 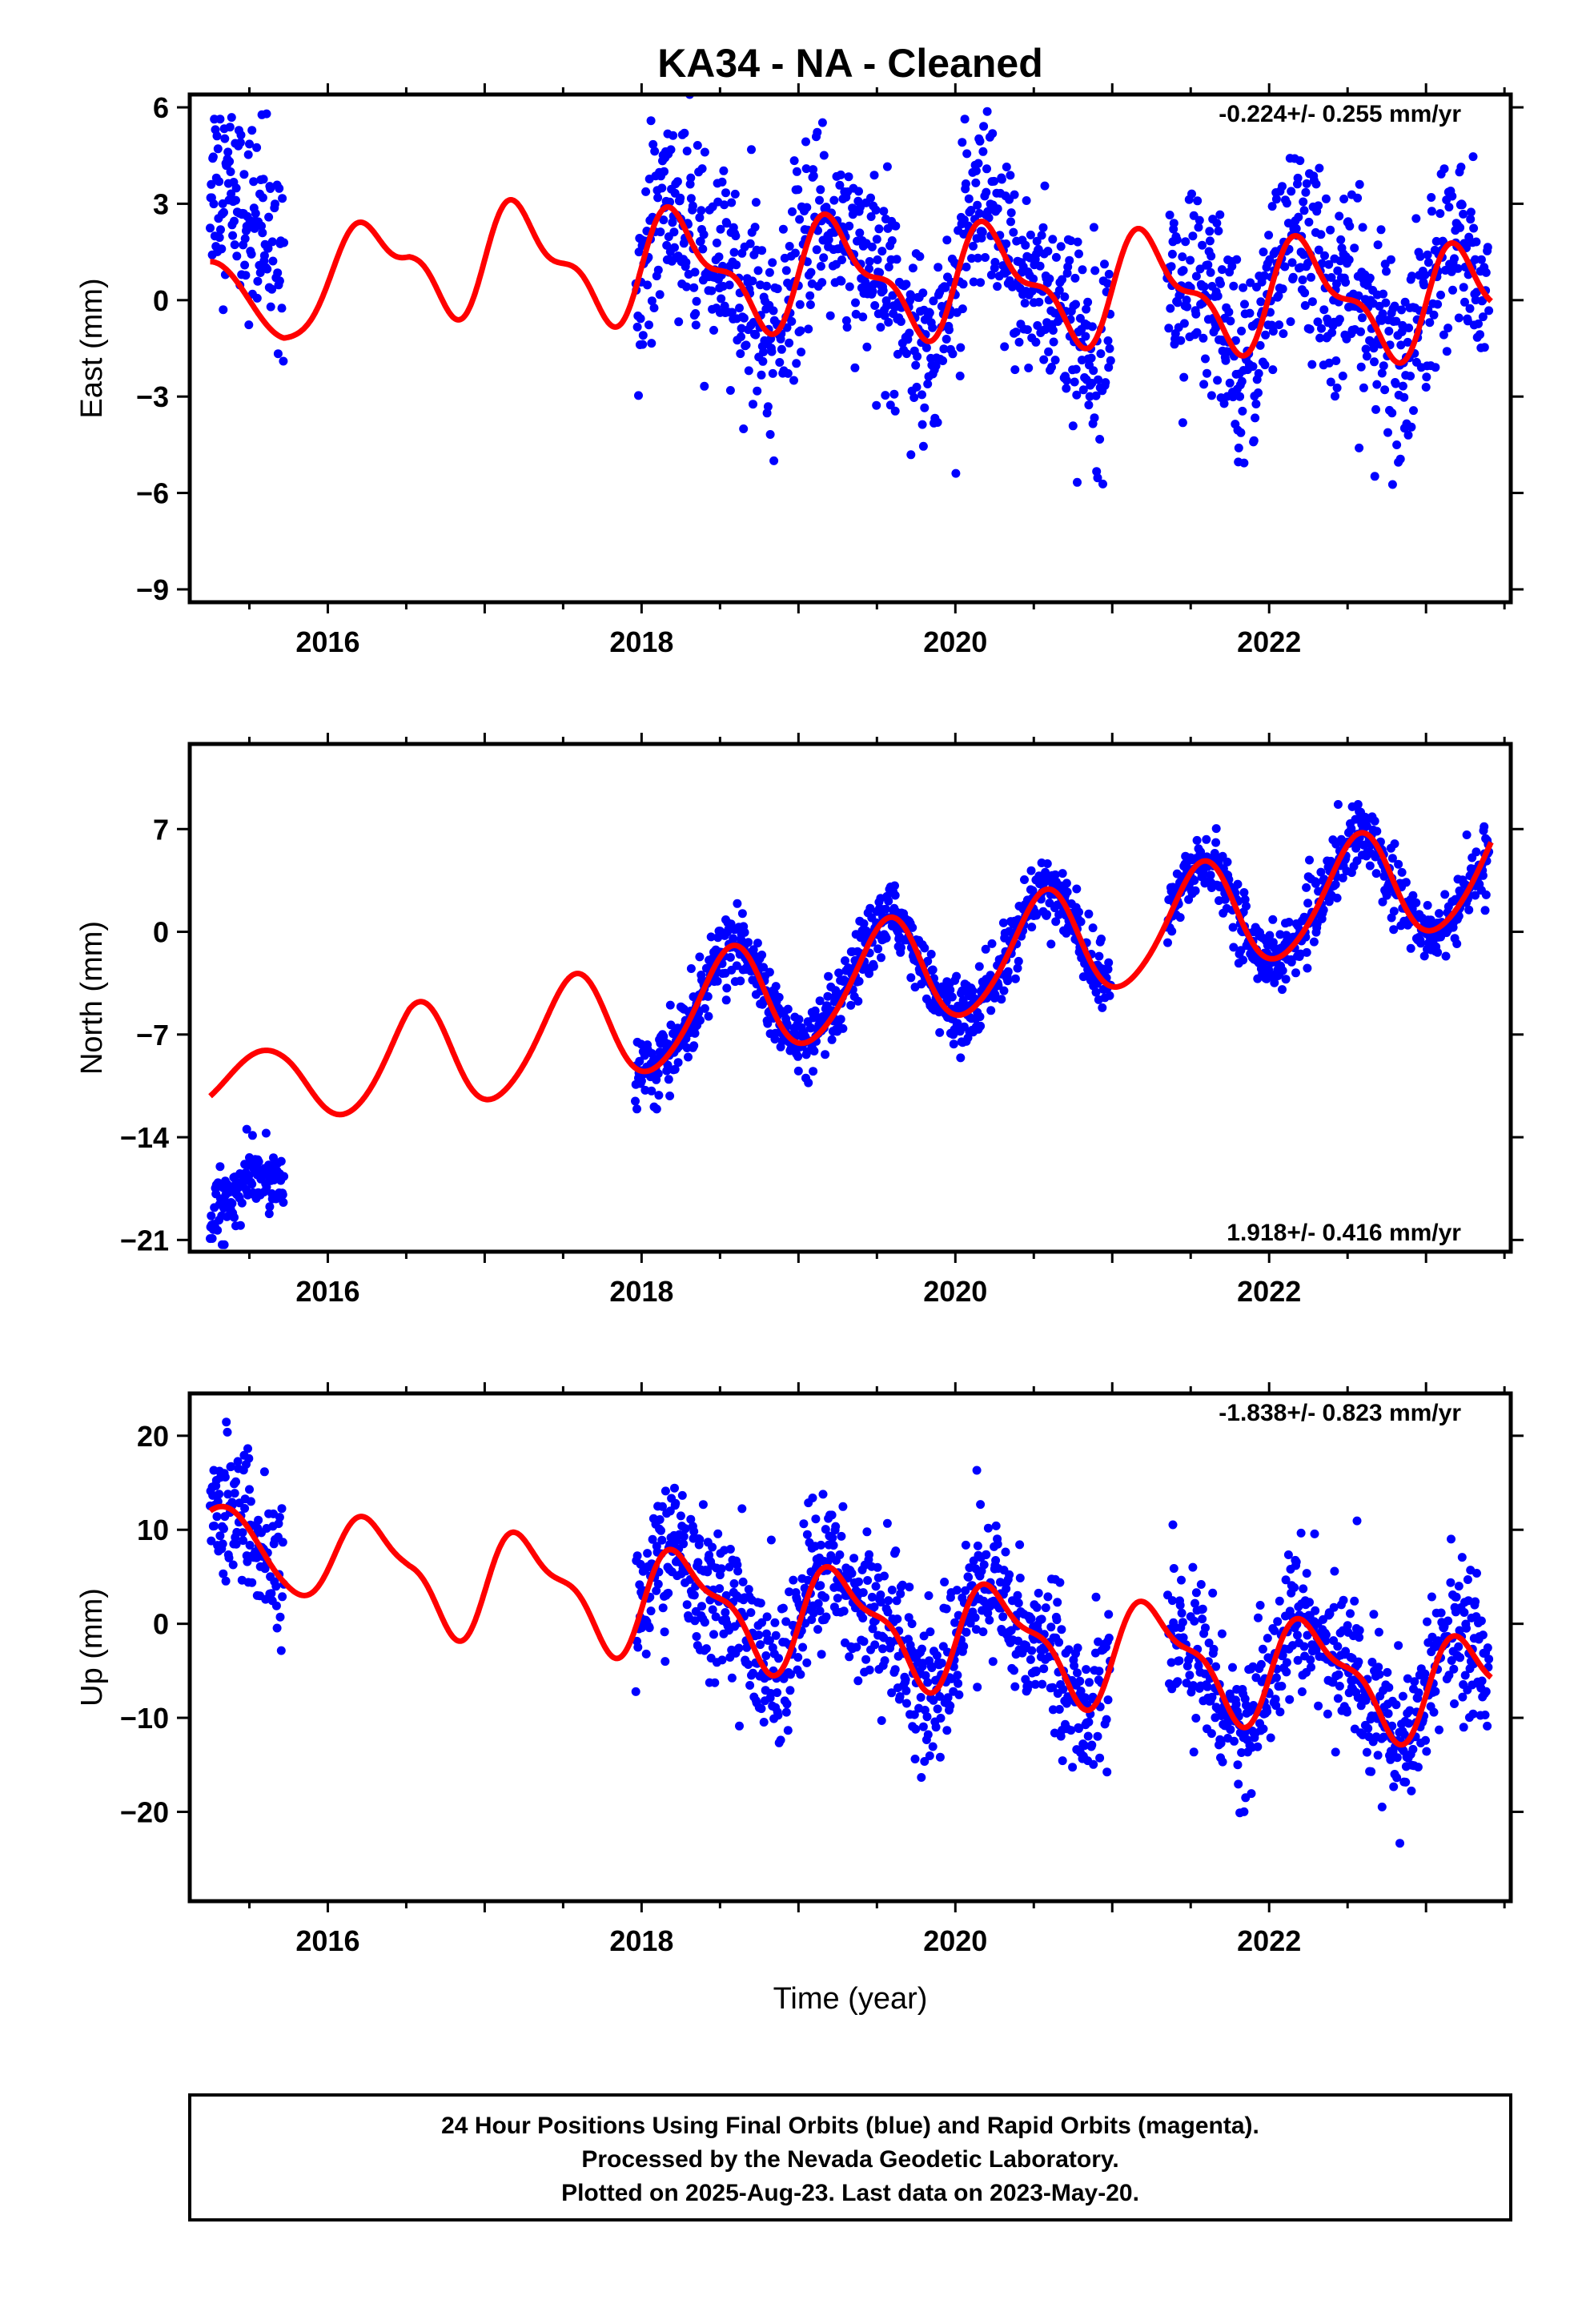 I want to click on y-tick-label: 10, so click(x=153, y=1530).